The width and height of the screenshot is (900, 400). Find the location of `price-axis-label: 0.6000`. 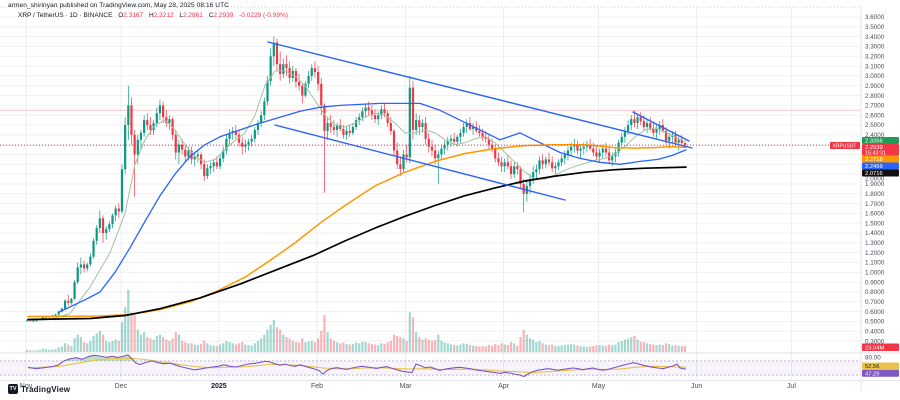

price-axis-label: 0.6000 is located at coordinates (875, 312).